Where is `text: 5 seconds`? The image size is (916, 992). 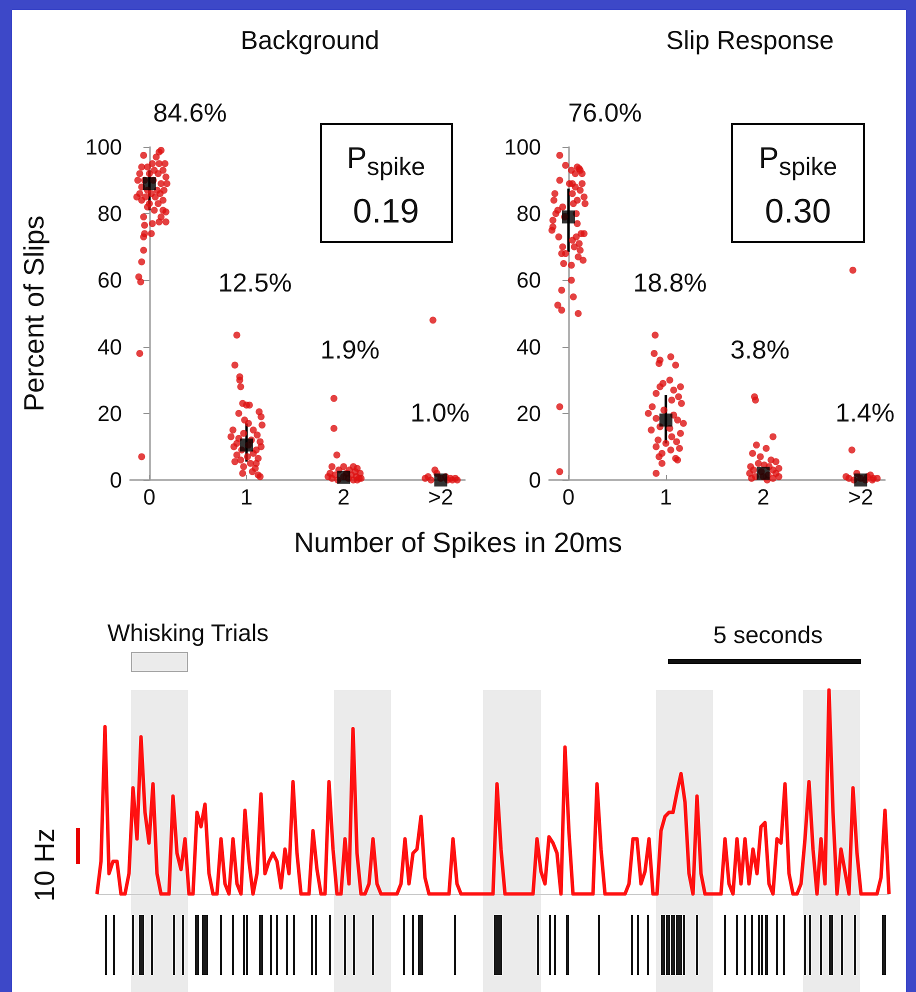
text: 5 seconds is located at coordinates (768, 636).